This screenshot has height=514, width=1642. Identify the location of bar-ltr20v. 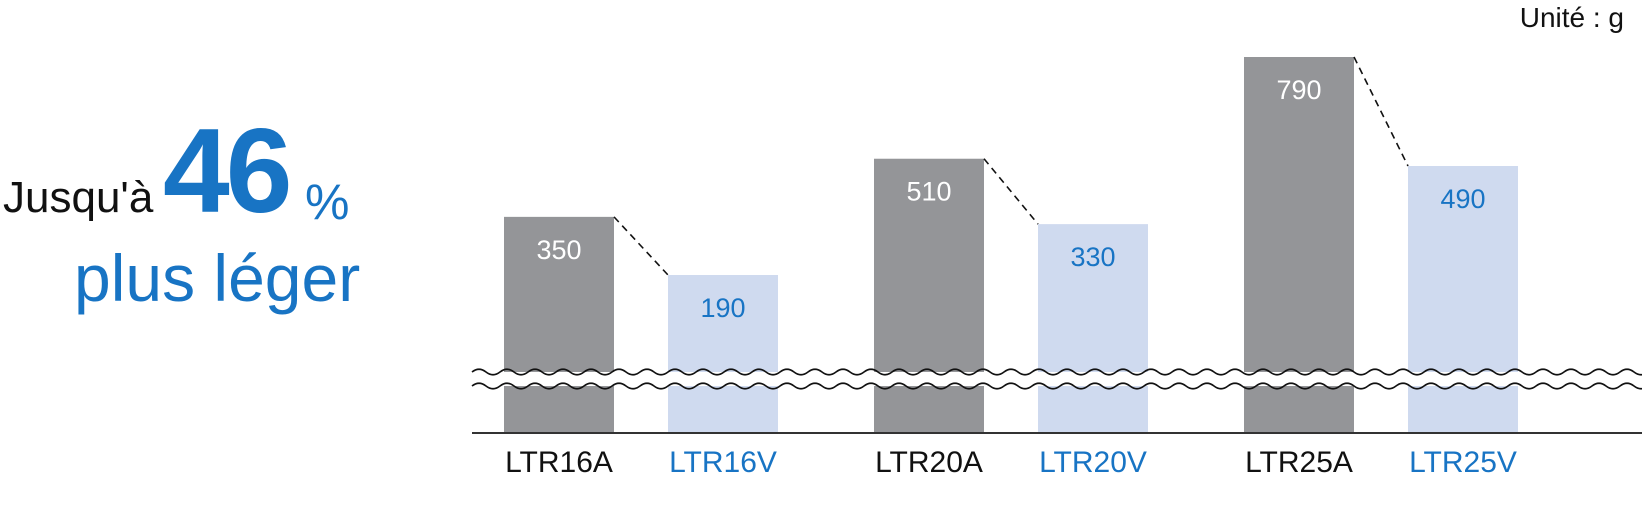
(1093, 328).